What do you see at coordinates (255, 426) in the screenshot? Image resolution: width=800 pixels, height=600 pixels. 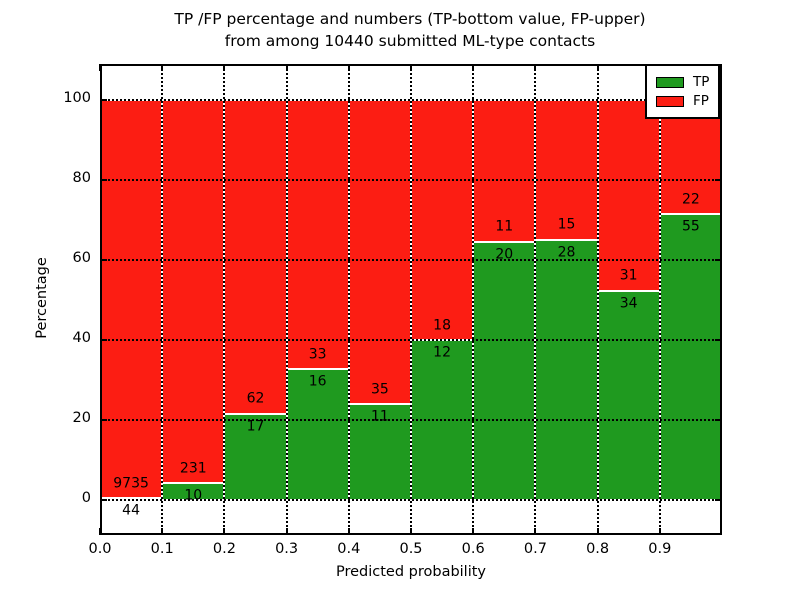 I see `tp-count-label: 17` at bounding box center [255, 426].